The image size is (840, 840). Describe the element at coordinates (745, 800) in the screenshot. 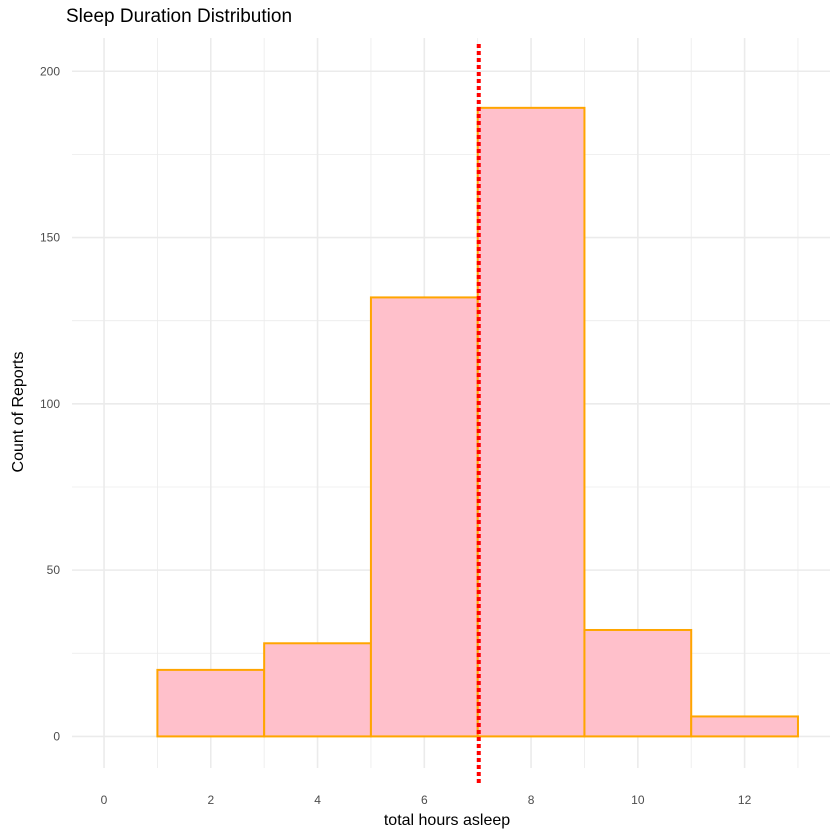

I see `x-tick-label: 12` at that location.